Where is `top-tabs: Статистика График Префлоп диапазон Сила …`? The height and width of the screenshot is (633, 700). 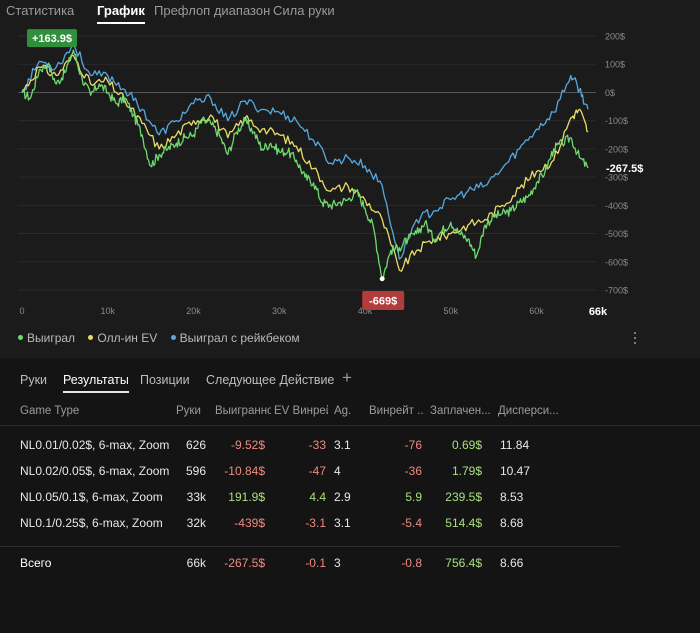 top-tabs: Статистика График Префлоп диапазон Сила … is located at coordinates (350, 12).